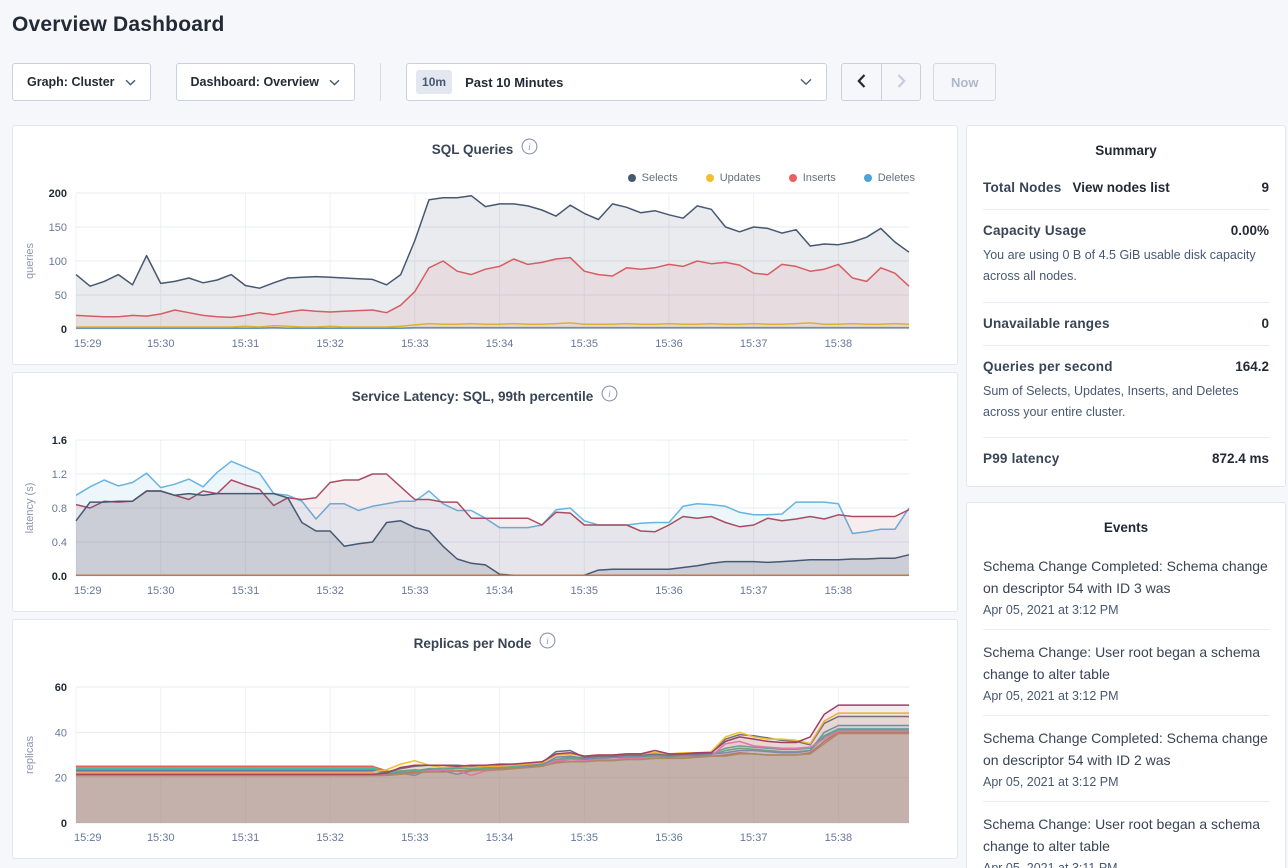  Describe the element at coordinates (118, 24) in the screenshot. I see `page-title: Overview Dashboard` at that location.